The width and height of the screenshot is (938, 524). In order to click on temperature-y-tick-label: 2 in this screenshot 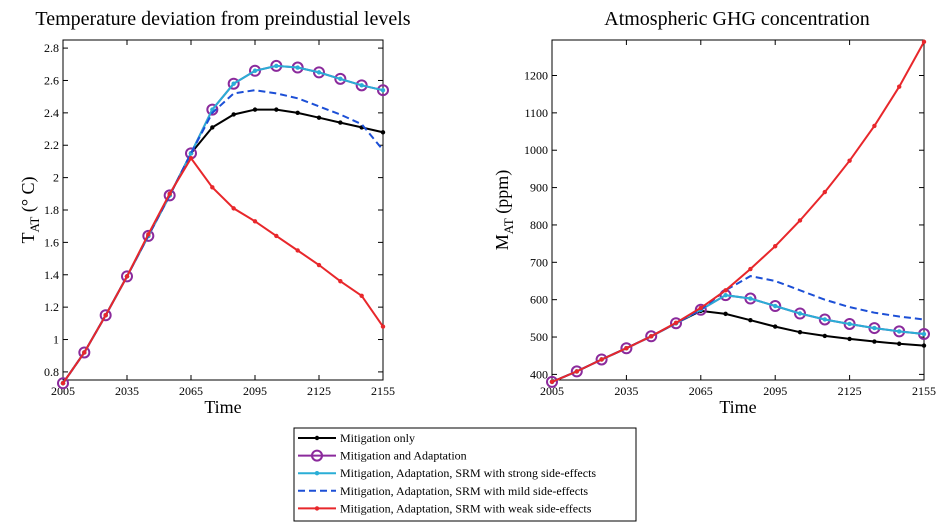, I will do `click(56, 178)`.